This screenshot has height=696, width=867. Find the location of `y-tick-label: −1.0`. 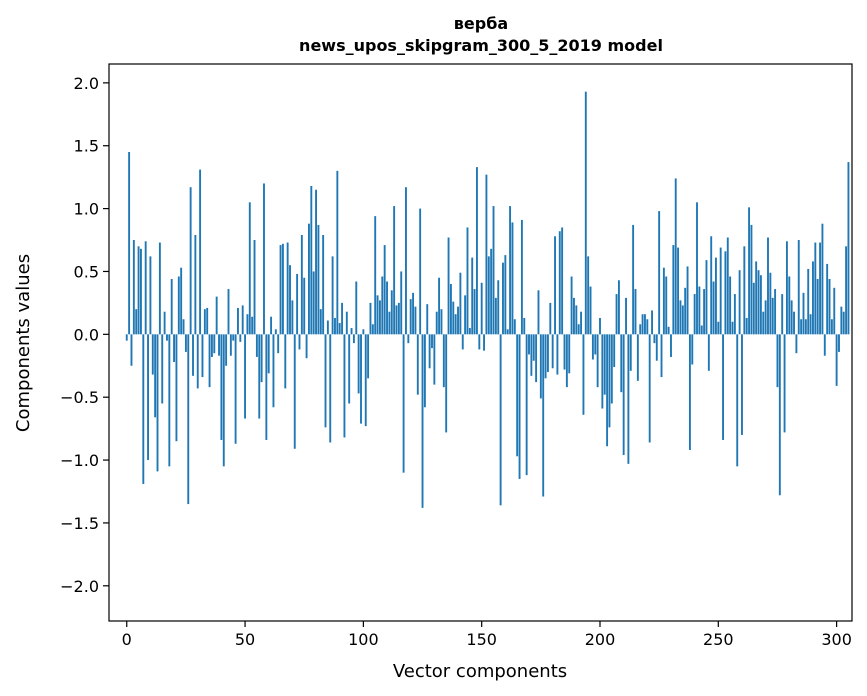

y-tick-label: −1.0 is located at coordinates (79, 460).